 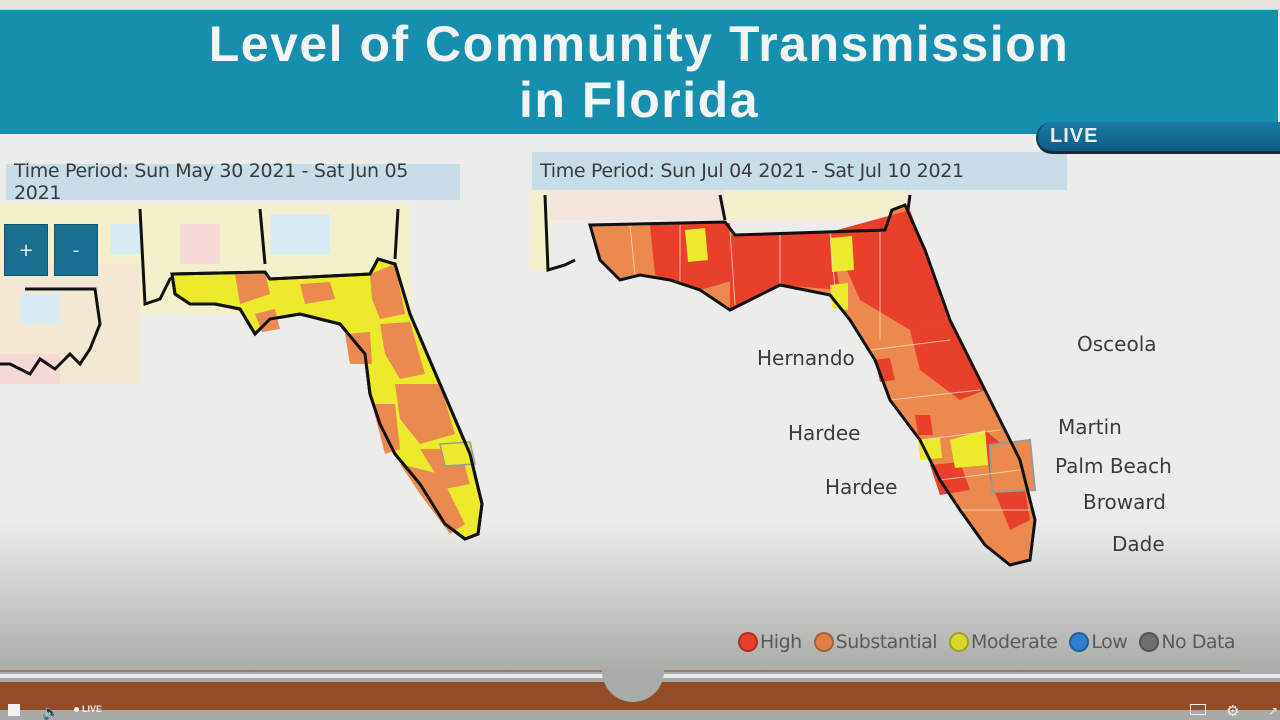 What do you see at coordinates (640, 5) in the screenshot?
I see `top-strip` at bounding box center [640, 5].